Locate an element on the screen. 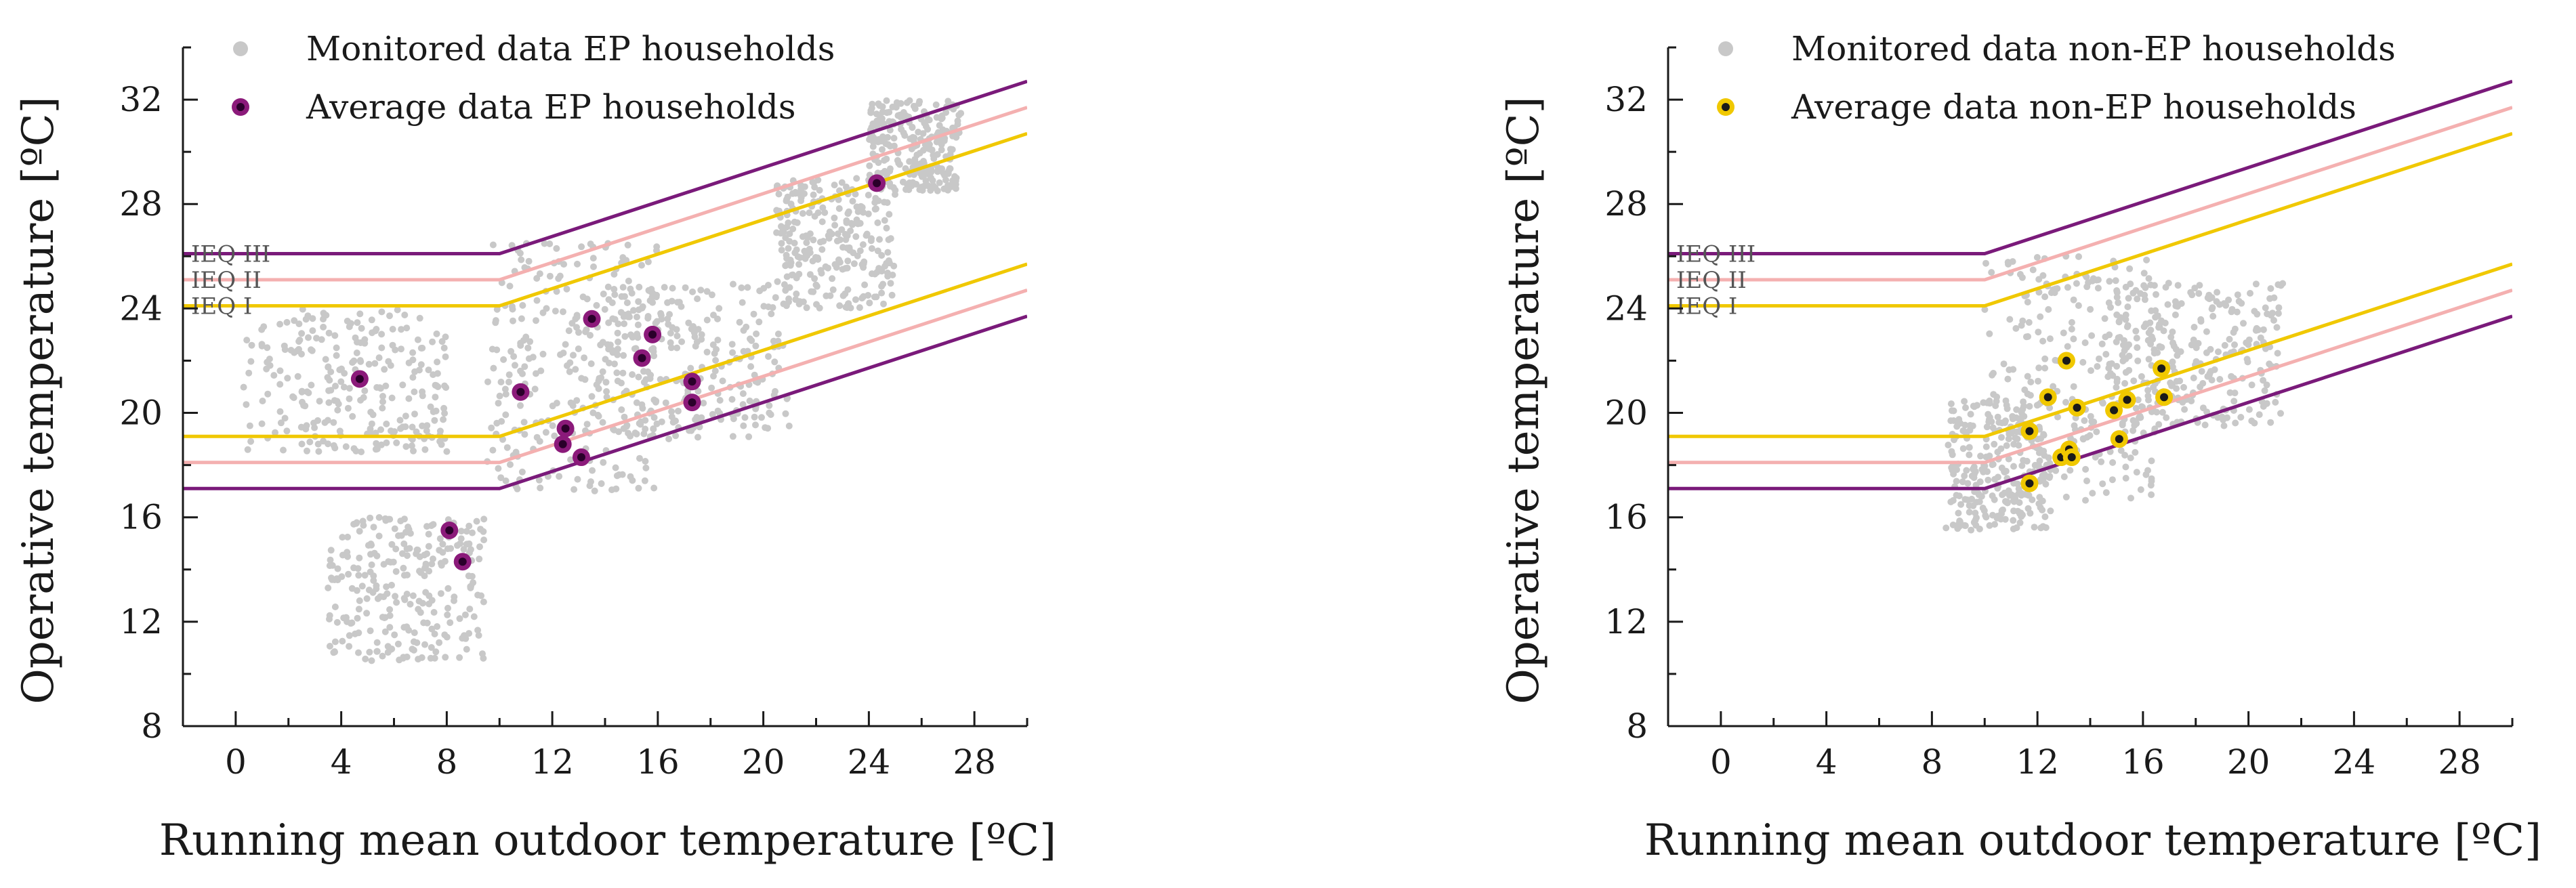  zone-label: IEQ II is located at coordinates (226, 280).